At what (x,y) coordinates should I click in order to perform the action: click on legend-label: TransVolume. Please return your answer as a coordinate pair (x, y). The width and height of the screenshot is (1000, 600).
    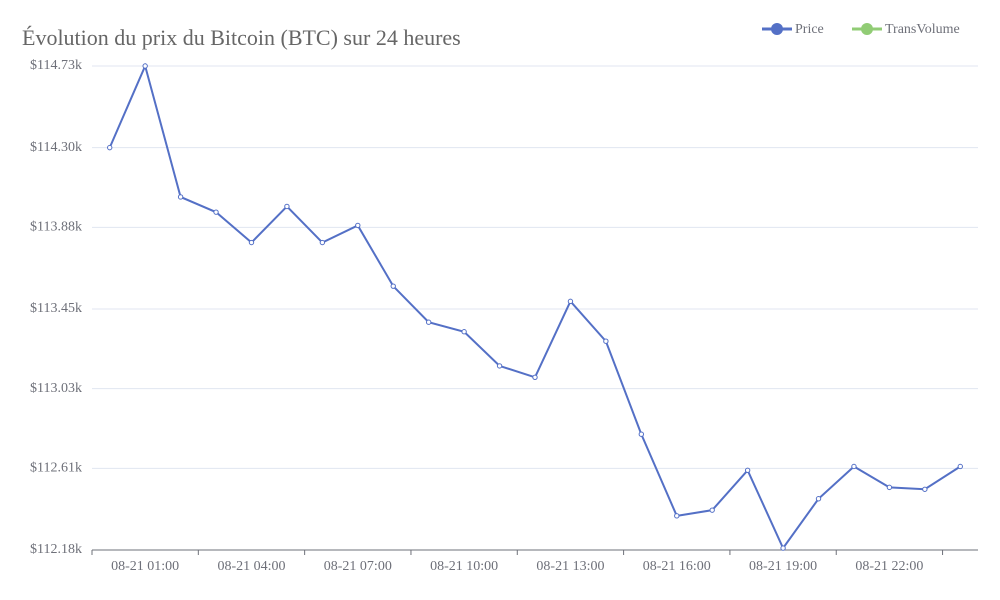
    Looking at the image, I should click on (922, 29).